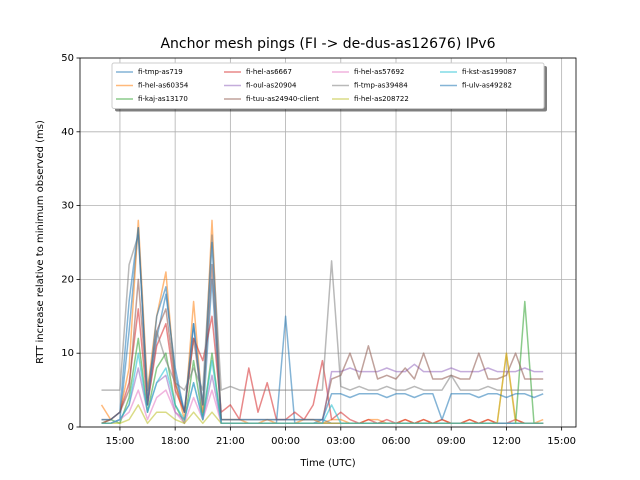  What do you see at coordinates (381, 99) in the screenshot?
I see `legend-label: fi-hel-as208722` at bounding box center [381, 99].